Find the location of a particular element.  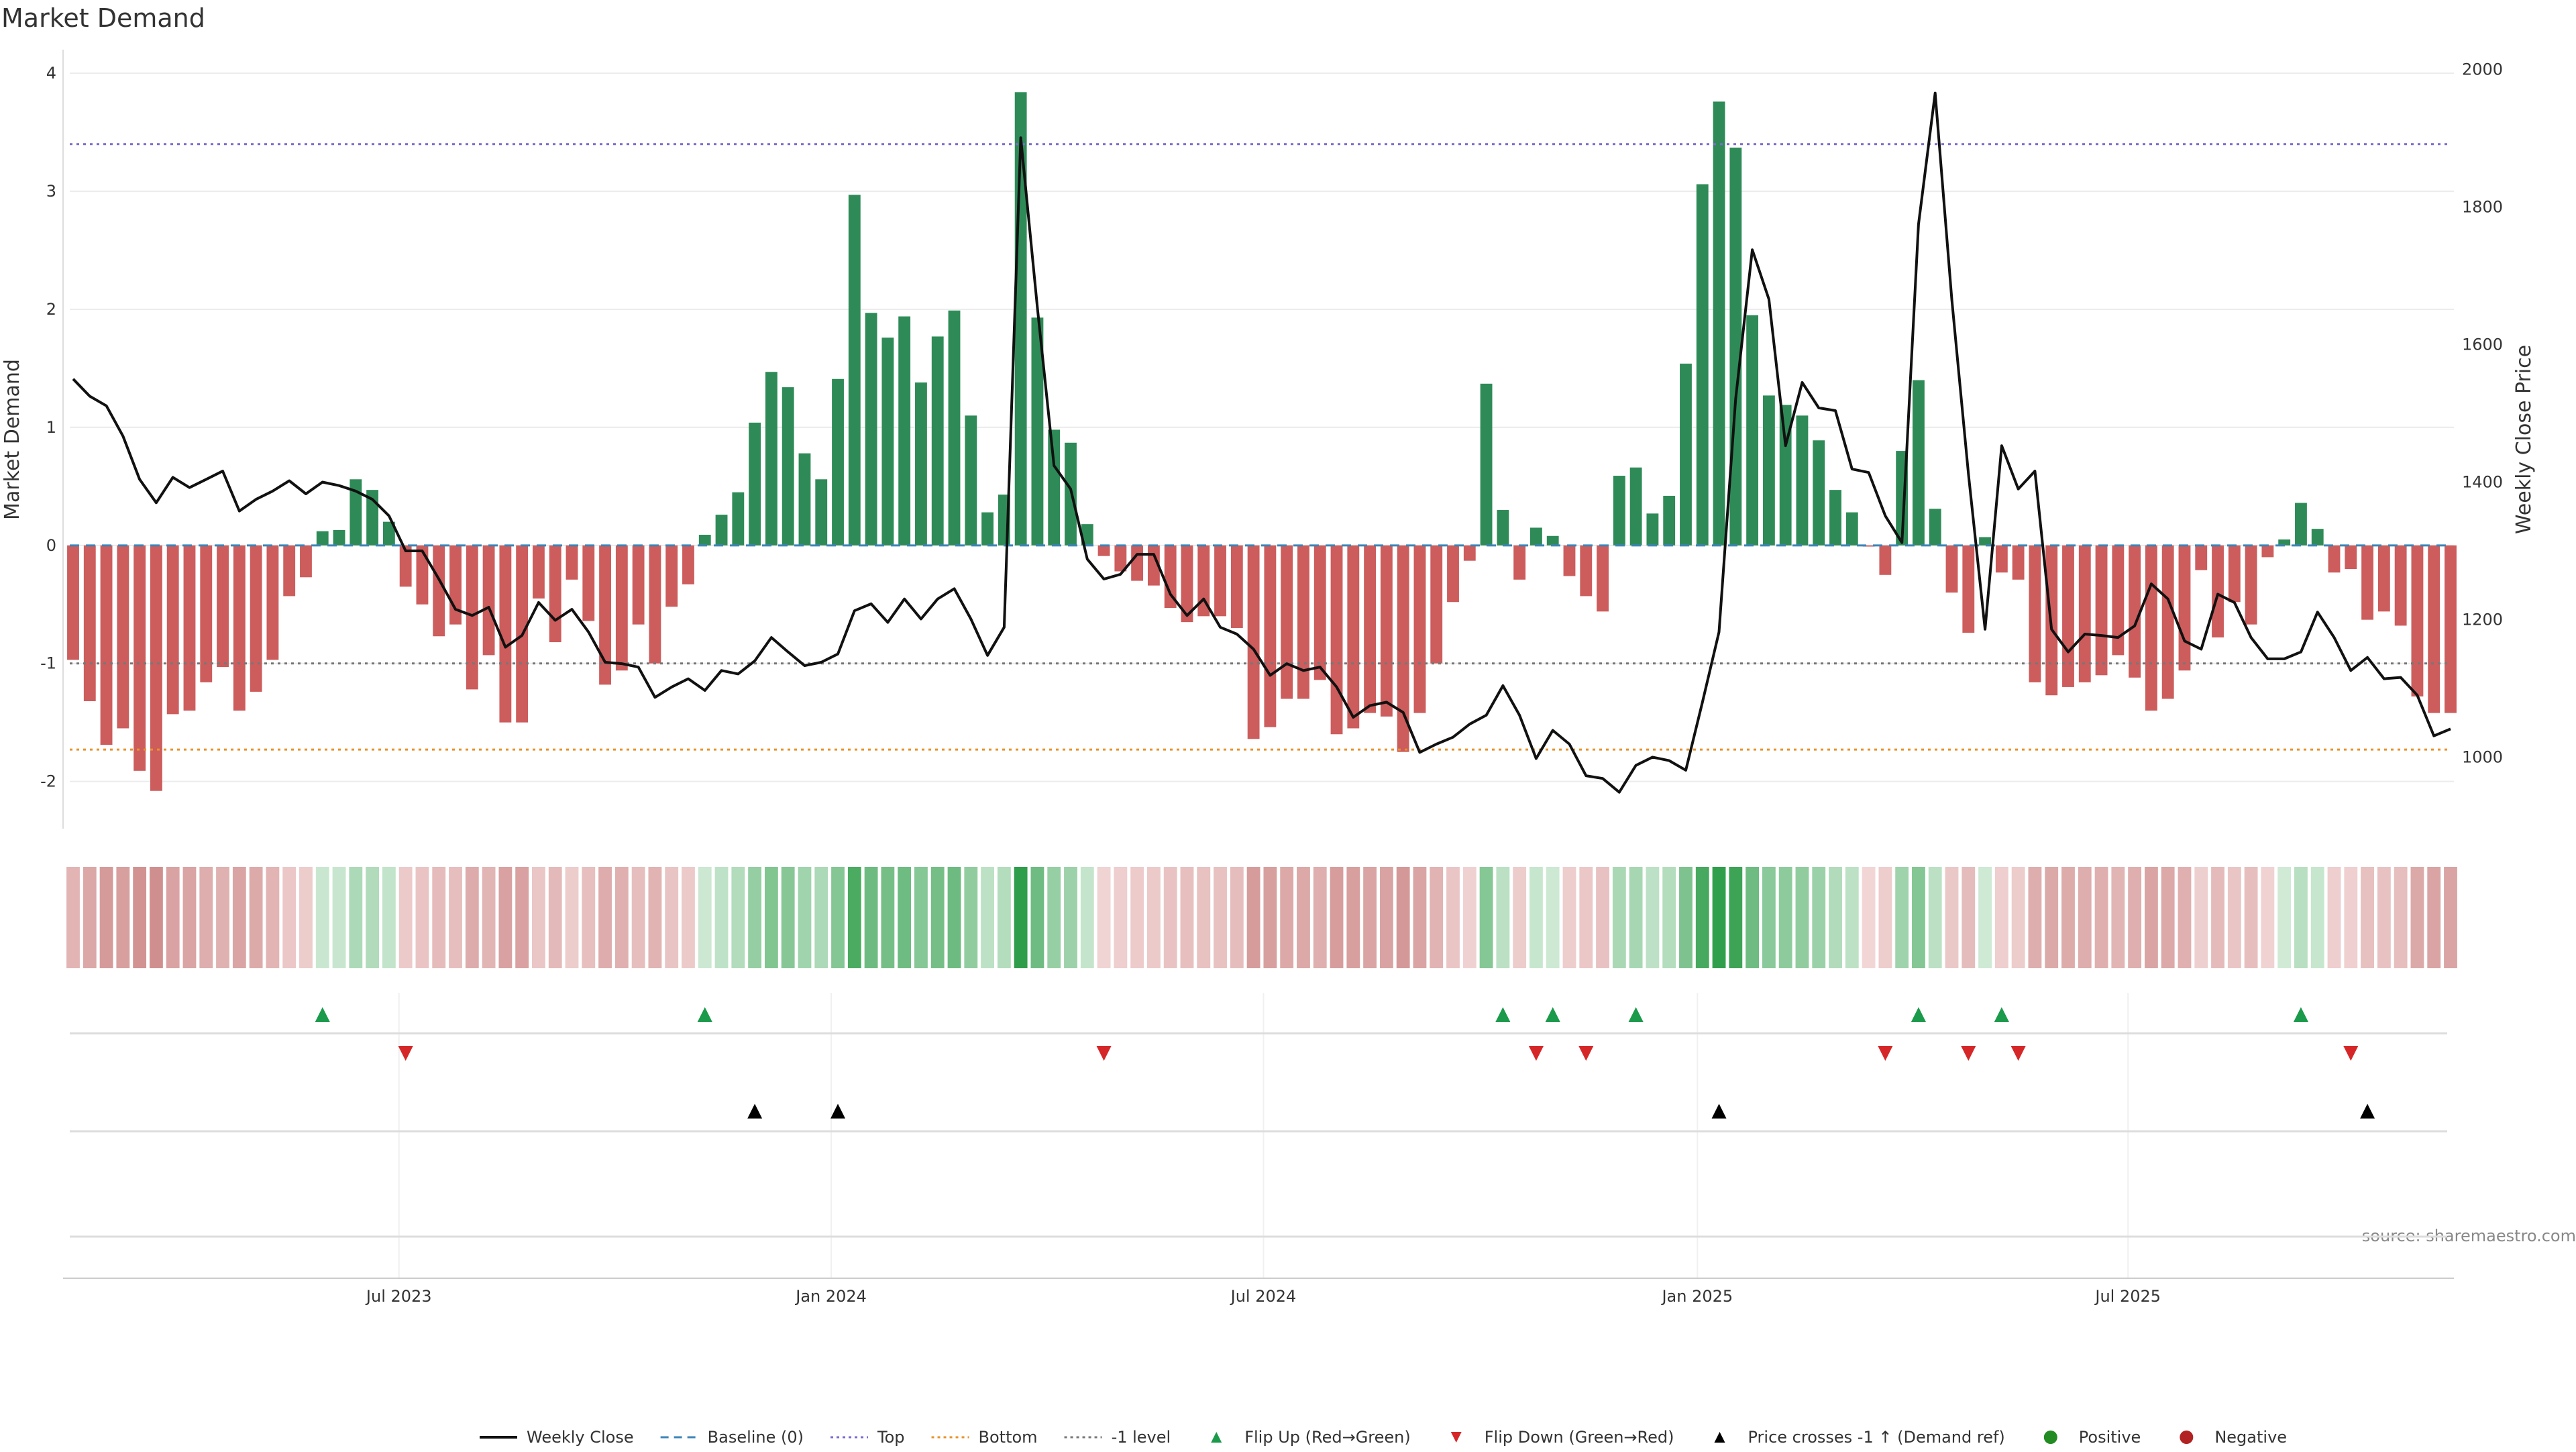

x-tick-label: Jul 2023 is located at coordinates (398, 1297).